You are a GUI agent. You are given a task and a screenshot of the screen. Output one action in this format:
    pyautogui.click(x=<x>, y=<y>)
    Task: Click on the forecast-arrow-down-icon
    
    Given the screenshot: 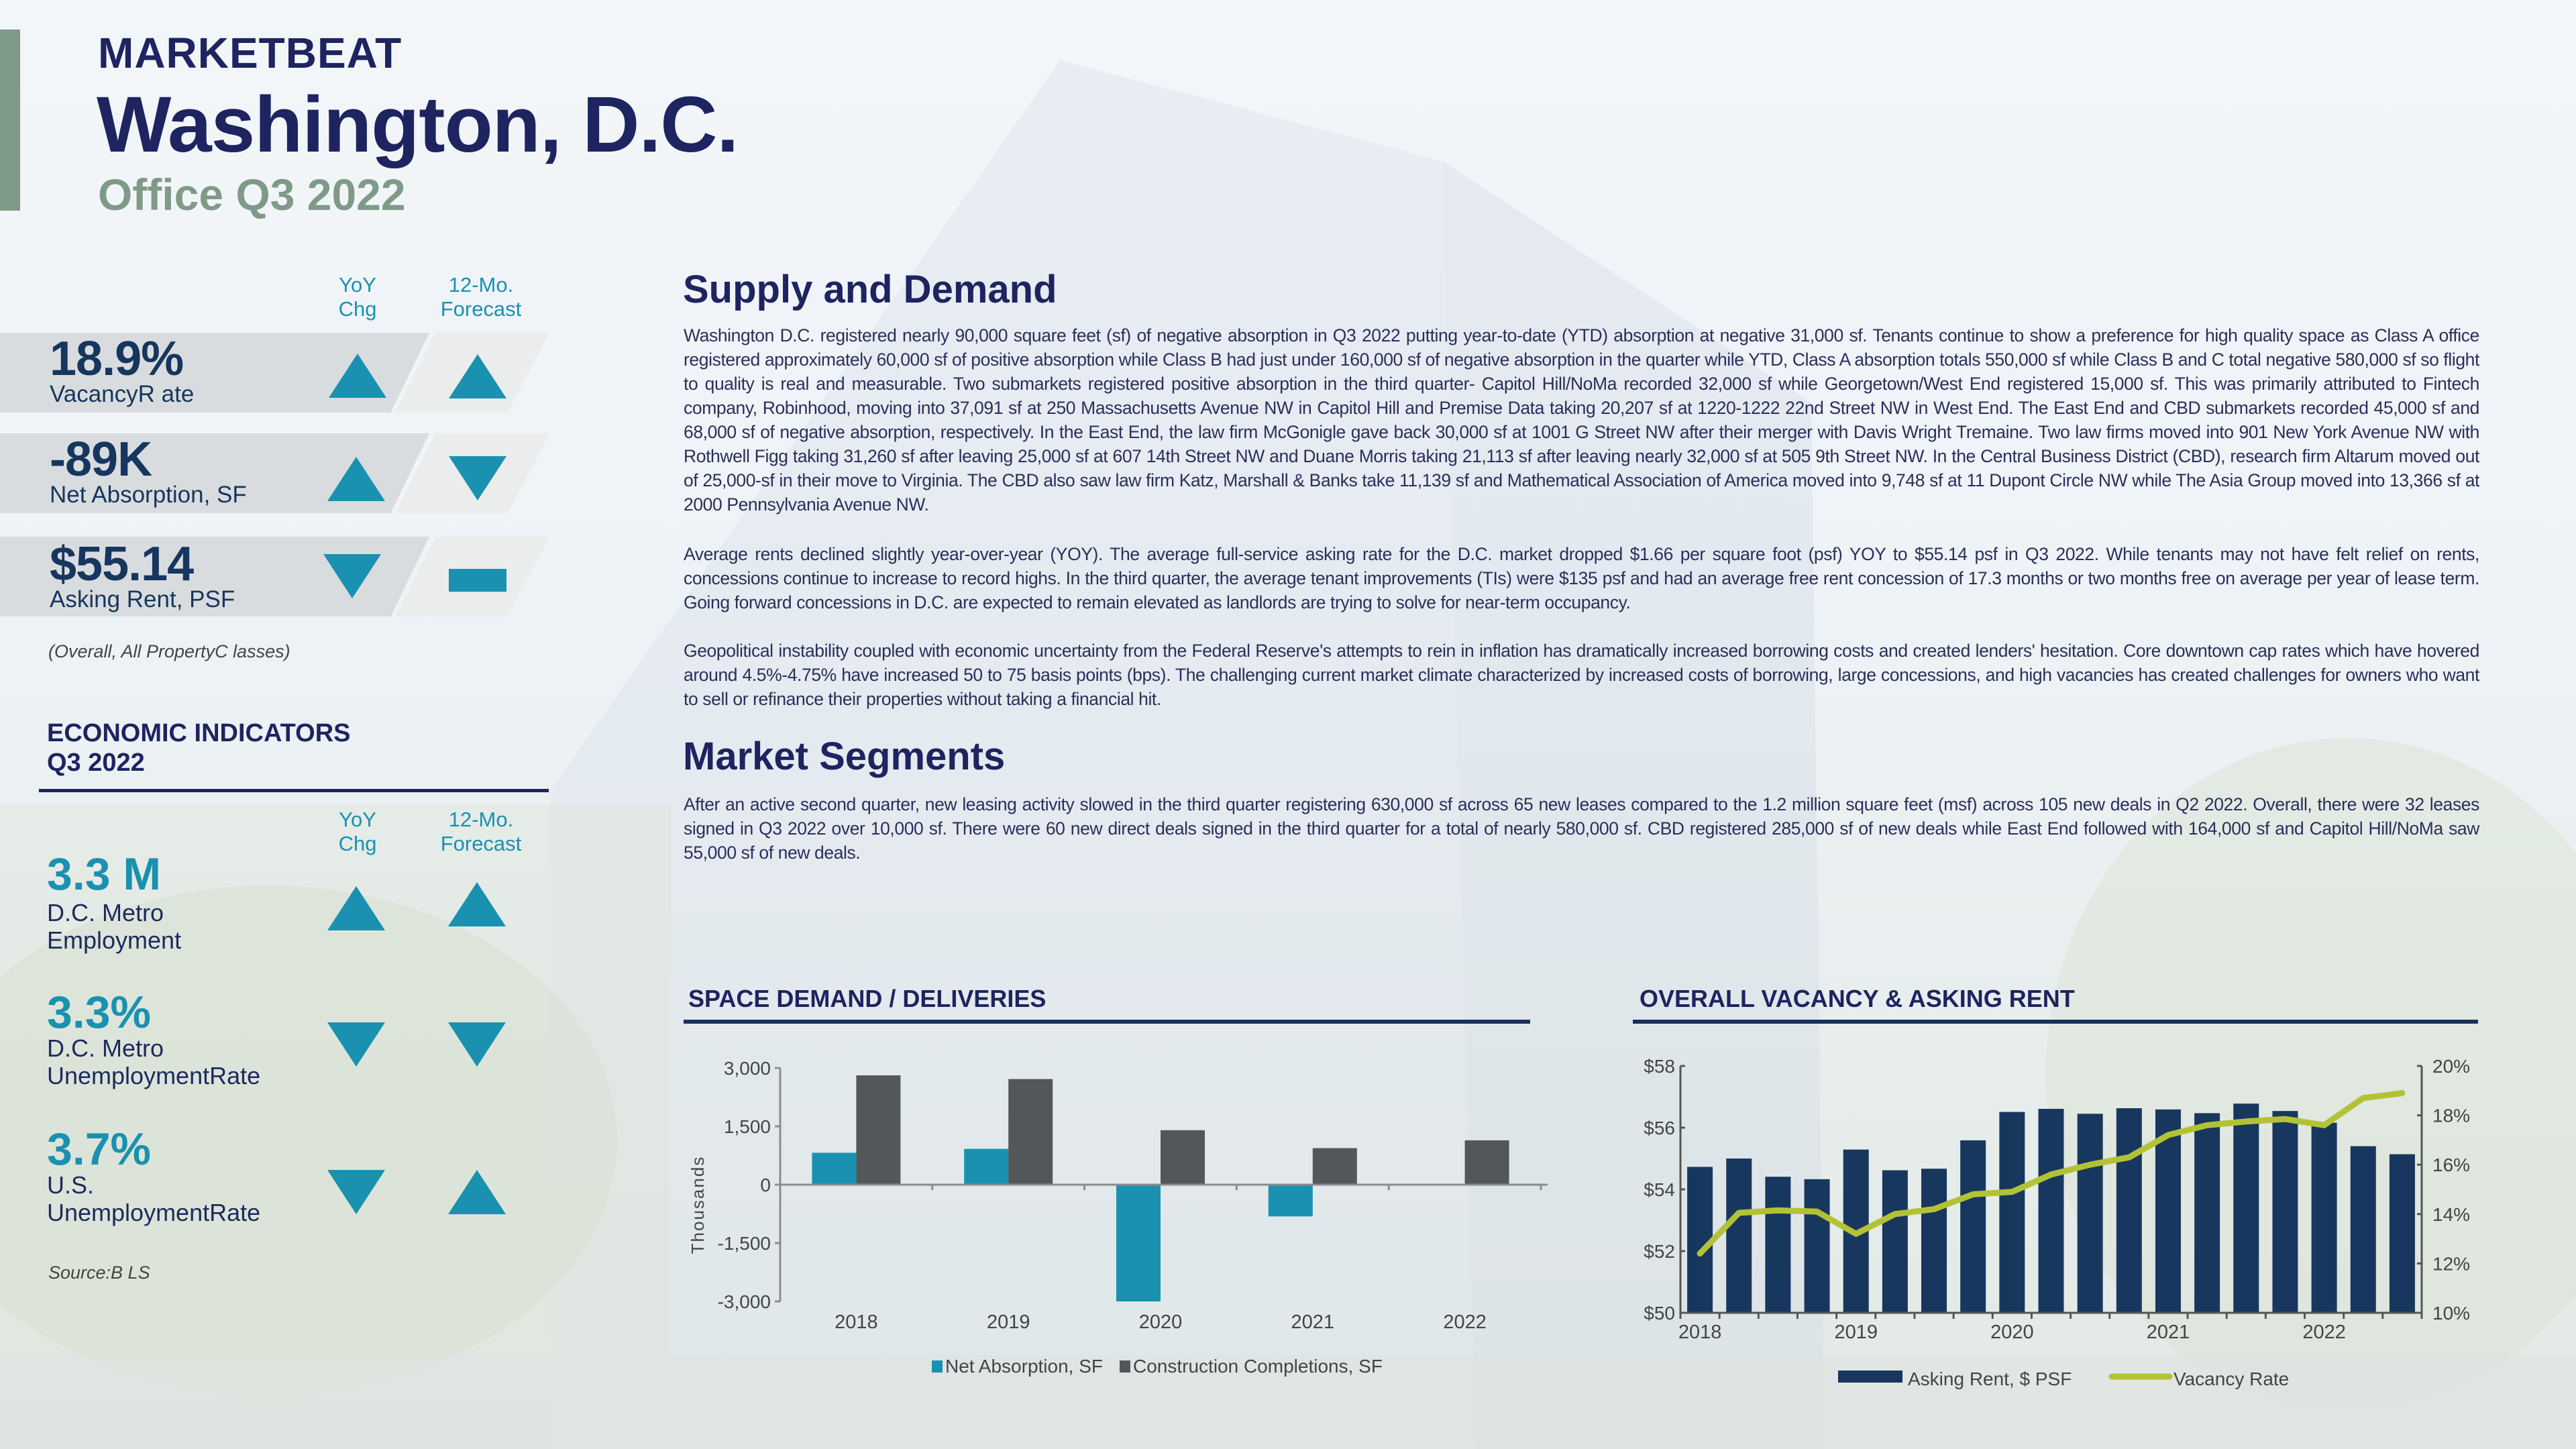 What is the action you would take?
    pyautogui.click(x=477, y=1044)
    